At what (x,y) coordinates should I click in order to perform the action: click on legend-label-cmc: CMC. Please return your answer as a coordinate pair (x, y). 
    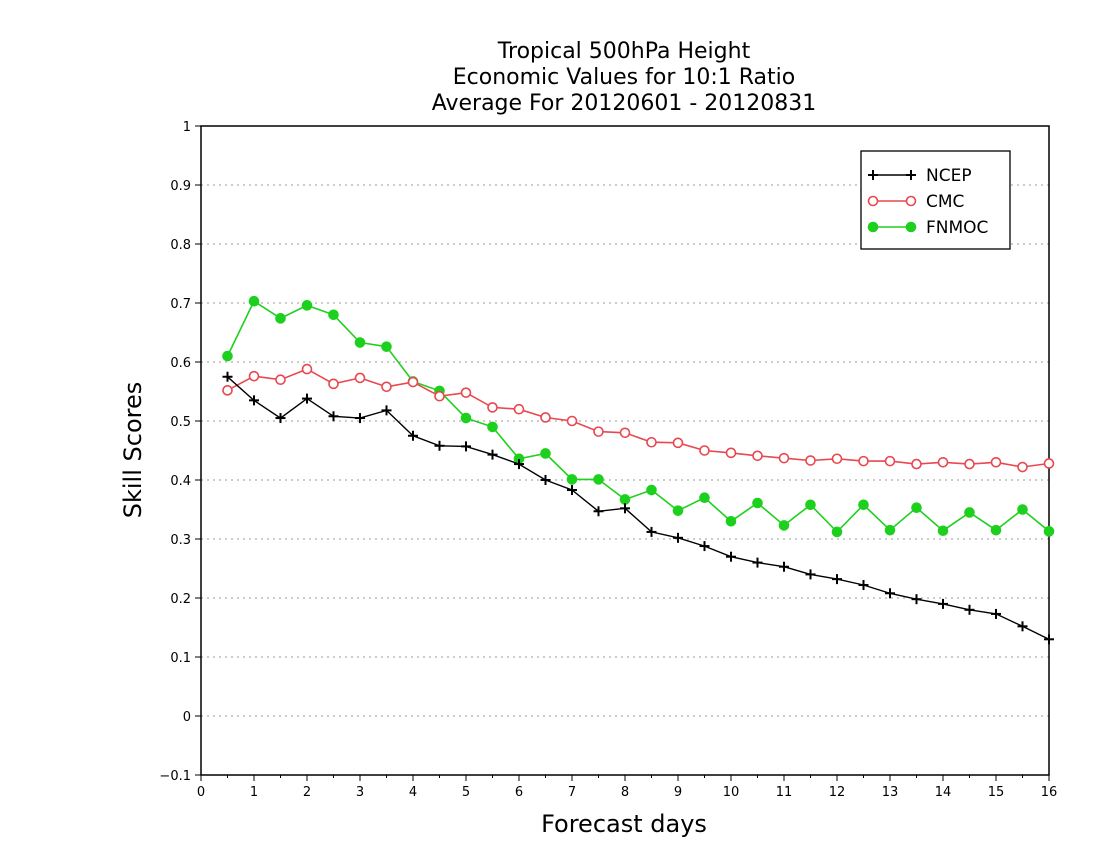
    Looking at the image, I should click on (945, 202).